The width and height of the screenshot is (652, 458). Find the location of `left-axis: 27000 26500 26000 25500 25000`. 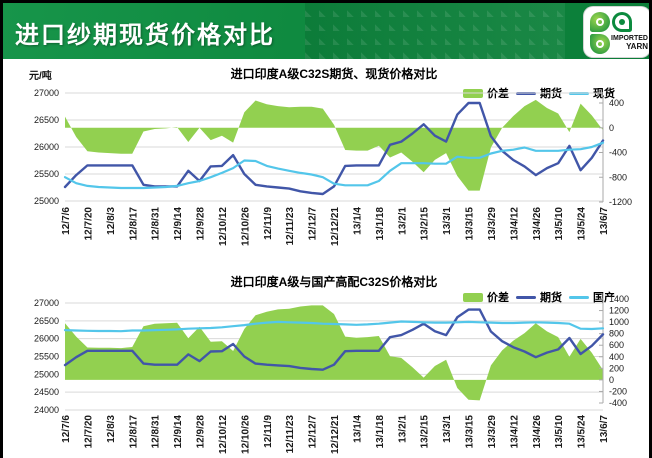

left-axis: 27000 26500 26000 25500 25000 is located at coordinates (46, 147).